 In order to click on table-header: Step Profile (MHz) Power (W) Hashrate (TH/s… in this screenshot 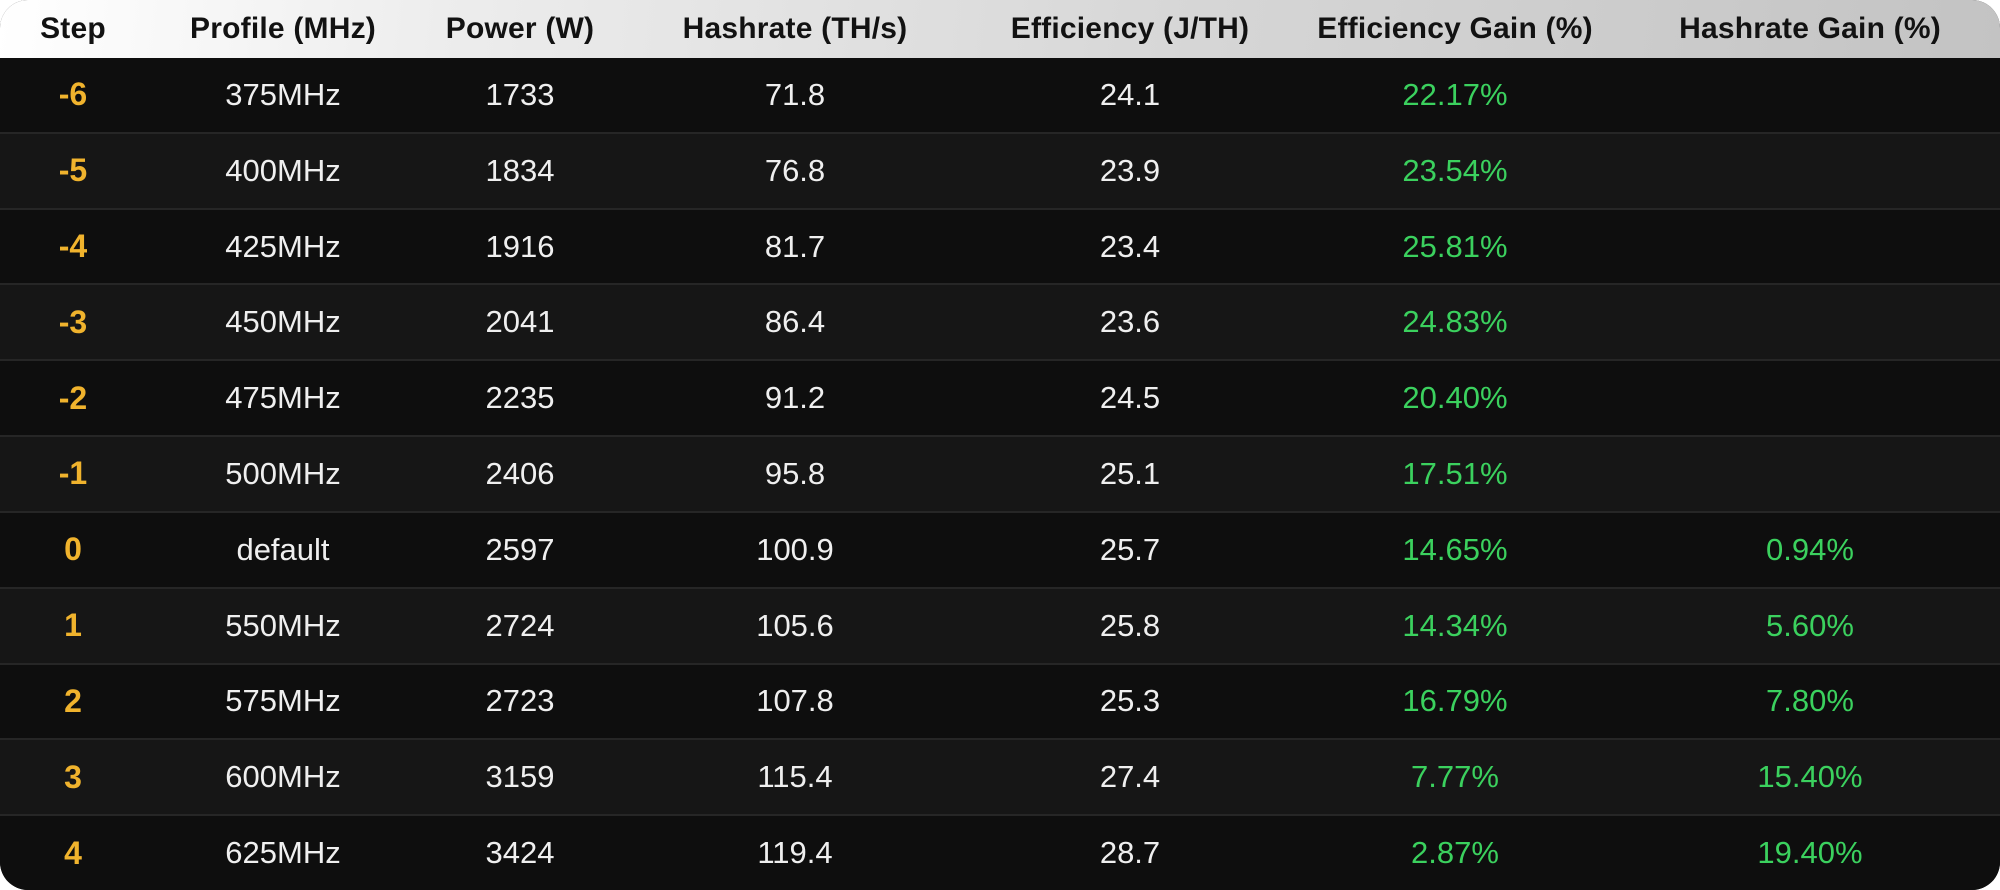, I will do `click(1000, 29)`.